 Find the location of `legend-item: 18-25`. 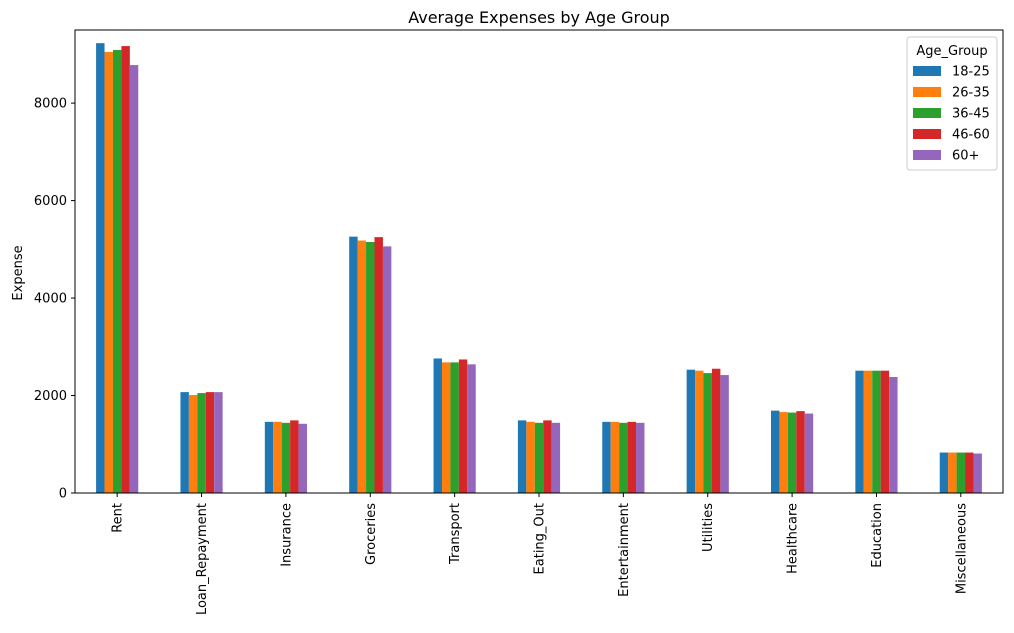

legend-item: 18-25 is located at coordinates (951, 72).